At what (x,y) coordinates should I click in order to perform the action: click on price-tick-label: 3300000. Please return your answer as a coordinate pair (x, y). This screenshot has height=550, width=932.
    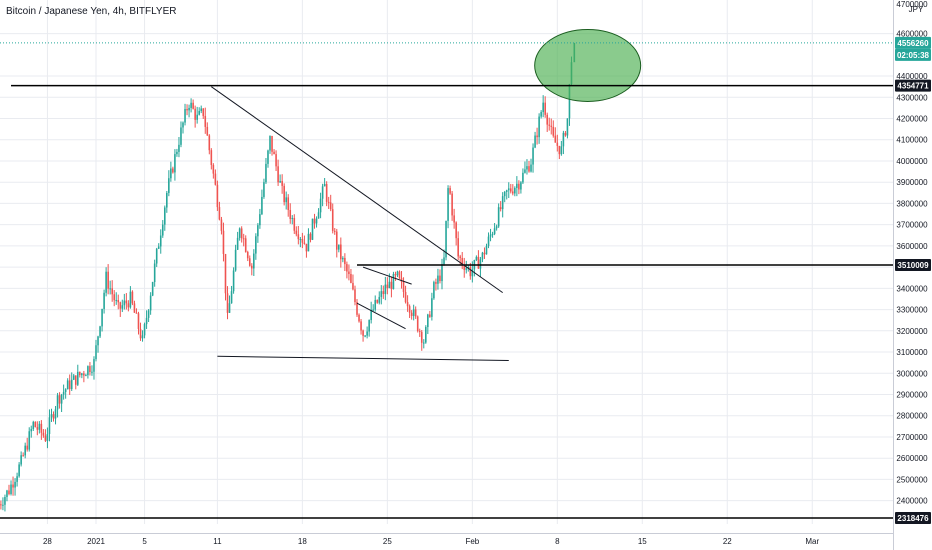
    Looking at the image, I should click on (912, 310).